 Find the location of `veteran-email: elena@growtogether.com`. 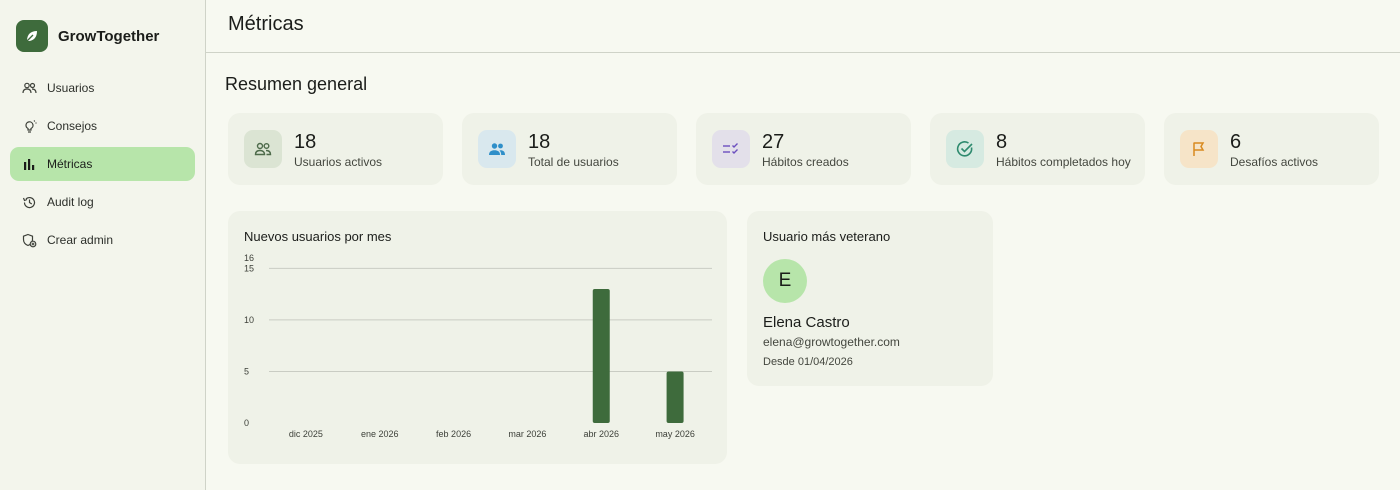

veteran-email: elena@growtogether.com is located at coordinates (831, 342).